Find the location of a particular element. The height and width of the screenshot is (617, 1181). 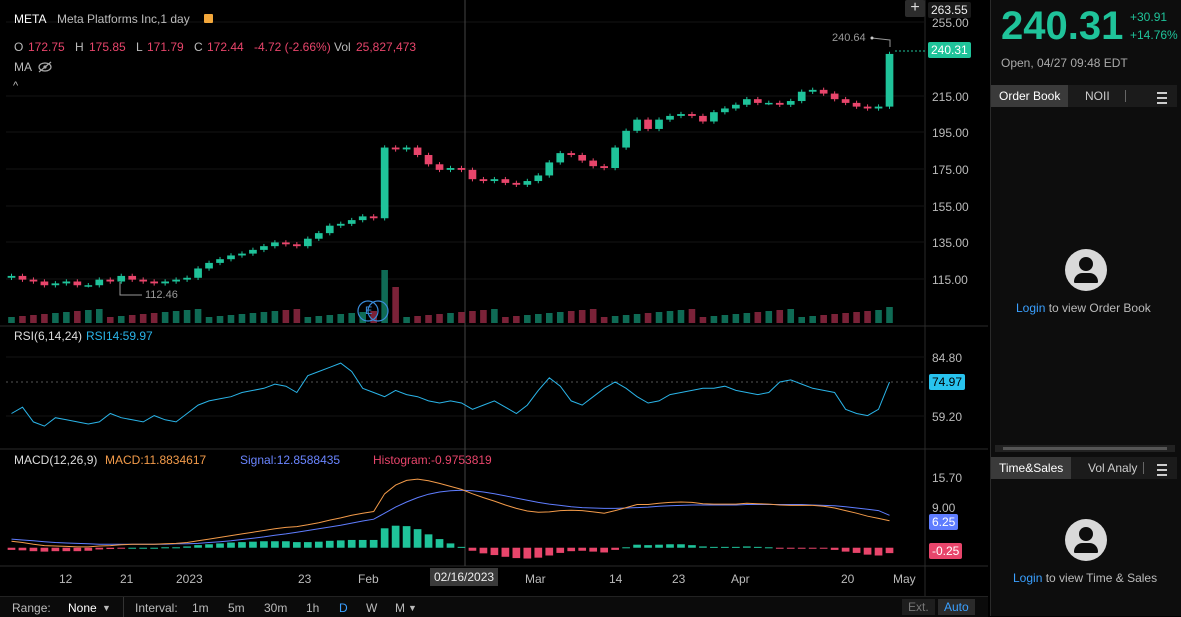

tab-noii: NOII is located at coordinates (1097, 96).